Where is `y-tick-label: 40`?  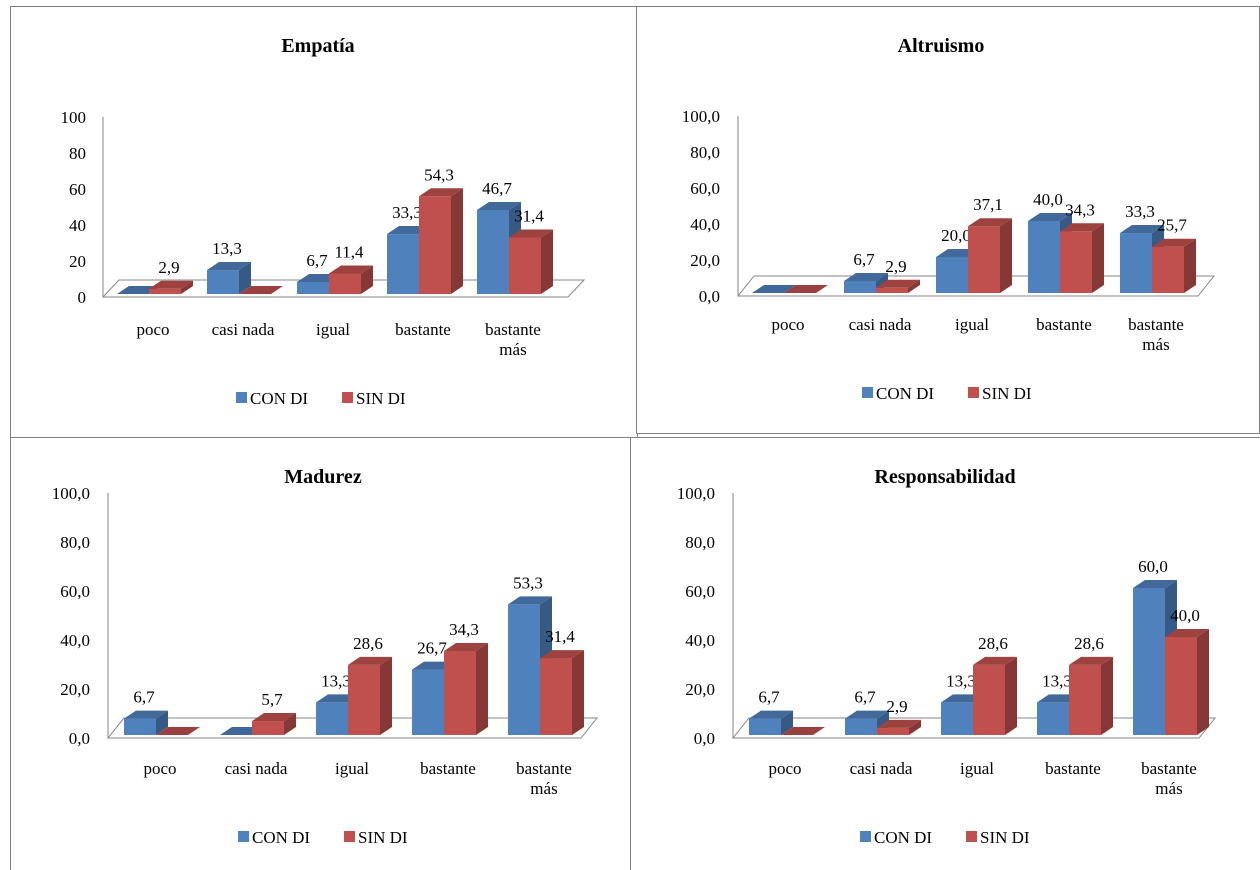 y-tick-label: 40 is located at coordinates (77, 225).